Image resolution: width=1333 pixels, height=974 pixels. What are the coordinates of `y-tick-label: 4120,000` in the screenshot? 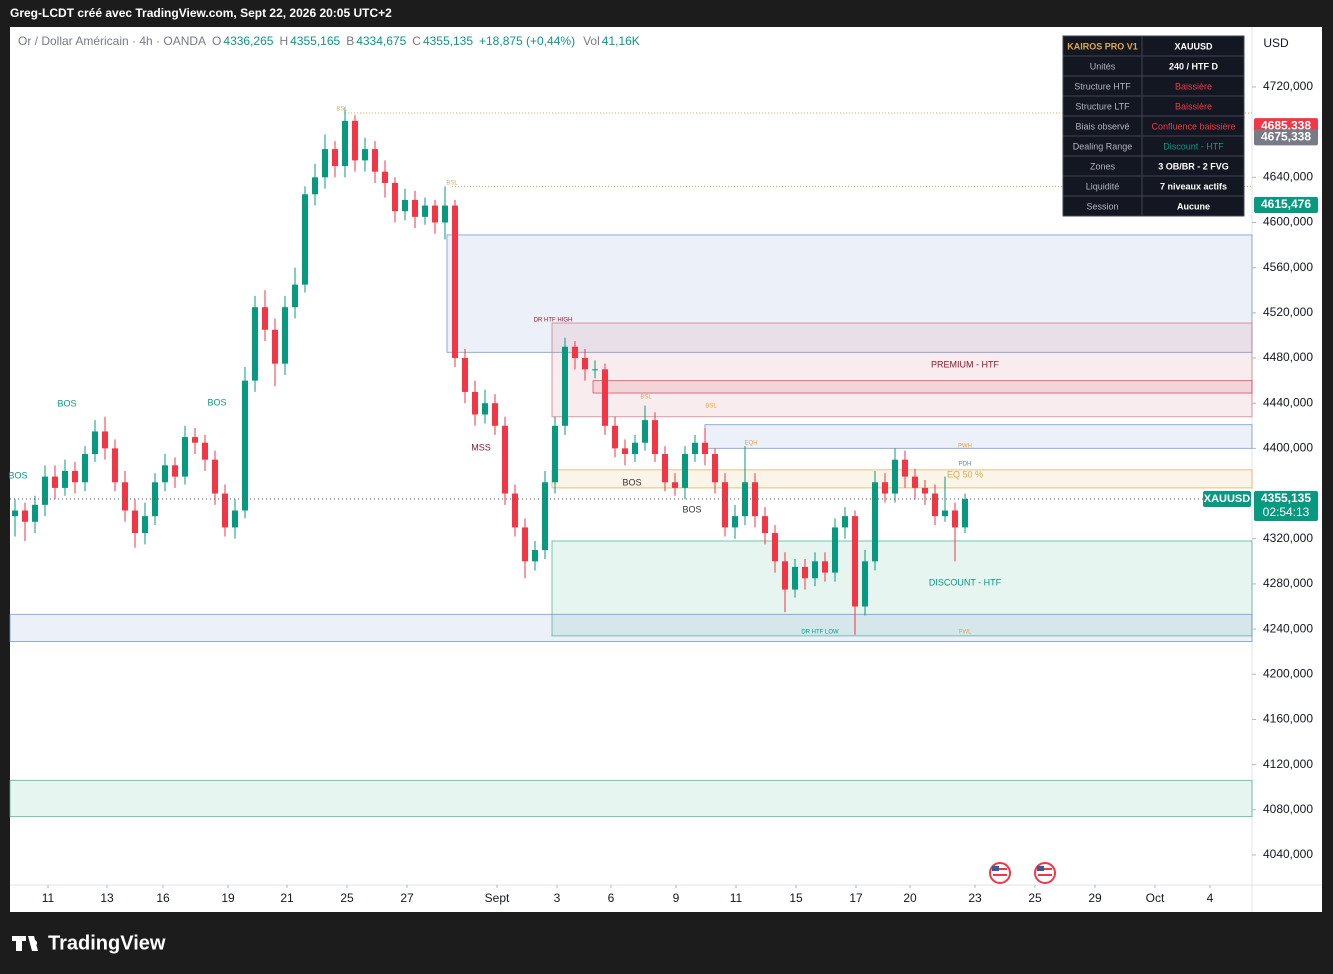 It's located at (1288, 764).